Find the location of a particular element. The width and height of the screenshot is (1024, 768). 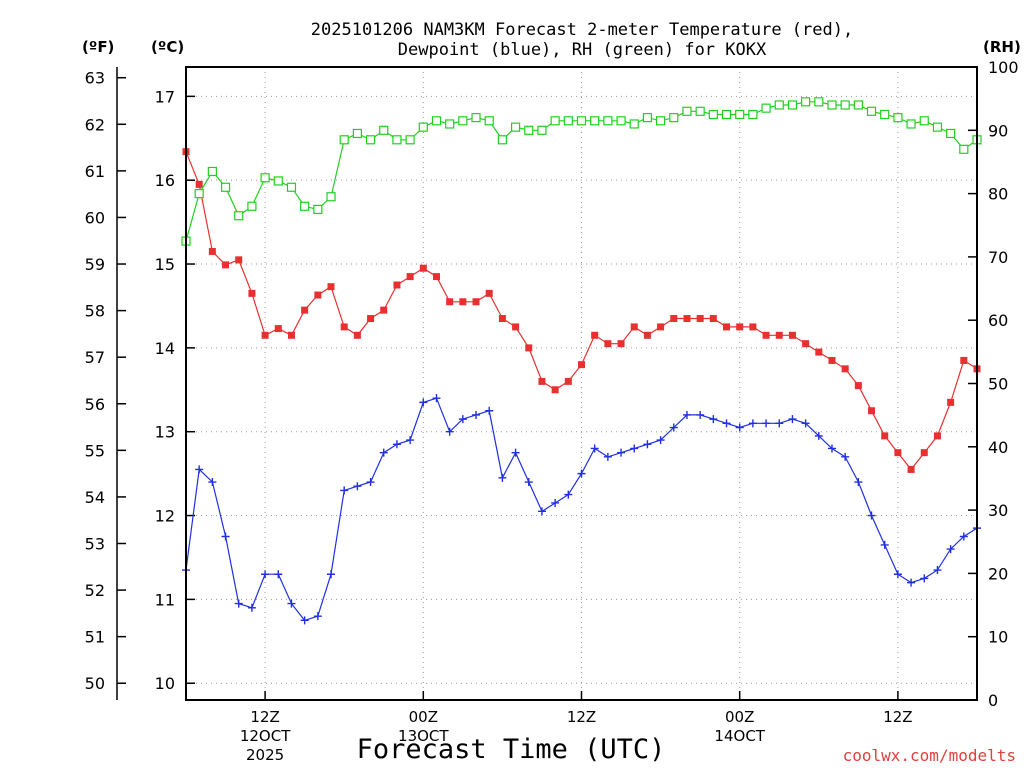

celsius-tick-label: 14 is located at coordinates (165, 348).